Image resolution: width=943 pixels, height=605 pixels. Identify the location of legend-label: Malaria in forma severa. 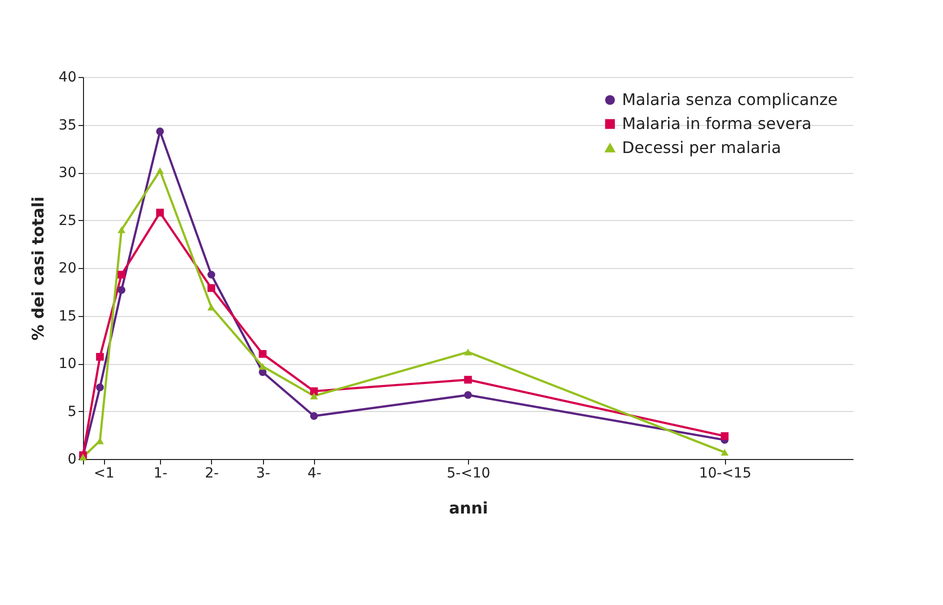
(717, 123).